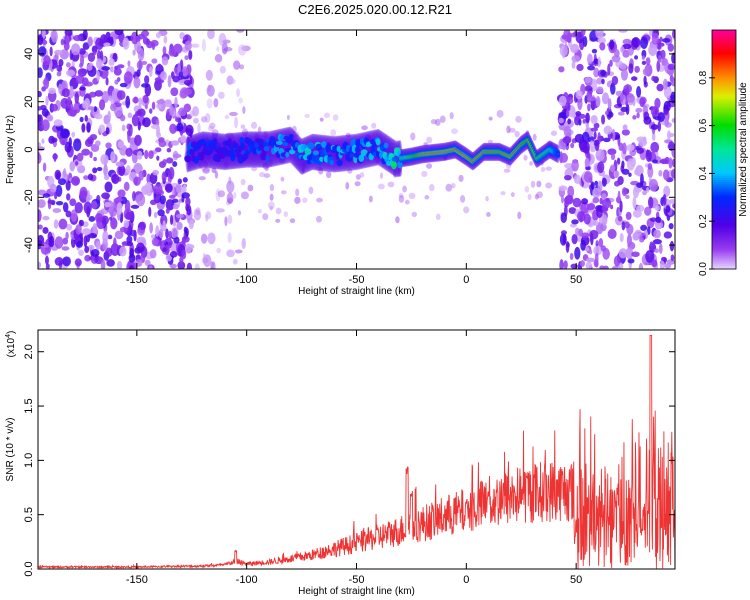 The width and height of the screenshot is (750, 600). What do you see at coordinates (703, 269) in the screenshot?
I see `colorbar-tick-label: 0.0` at bounding box center [703, 269].